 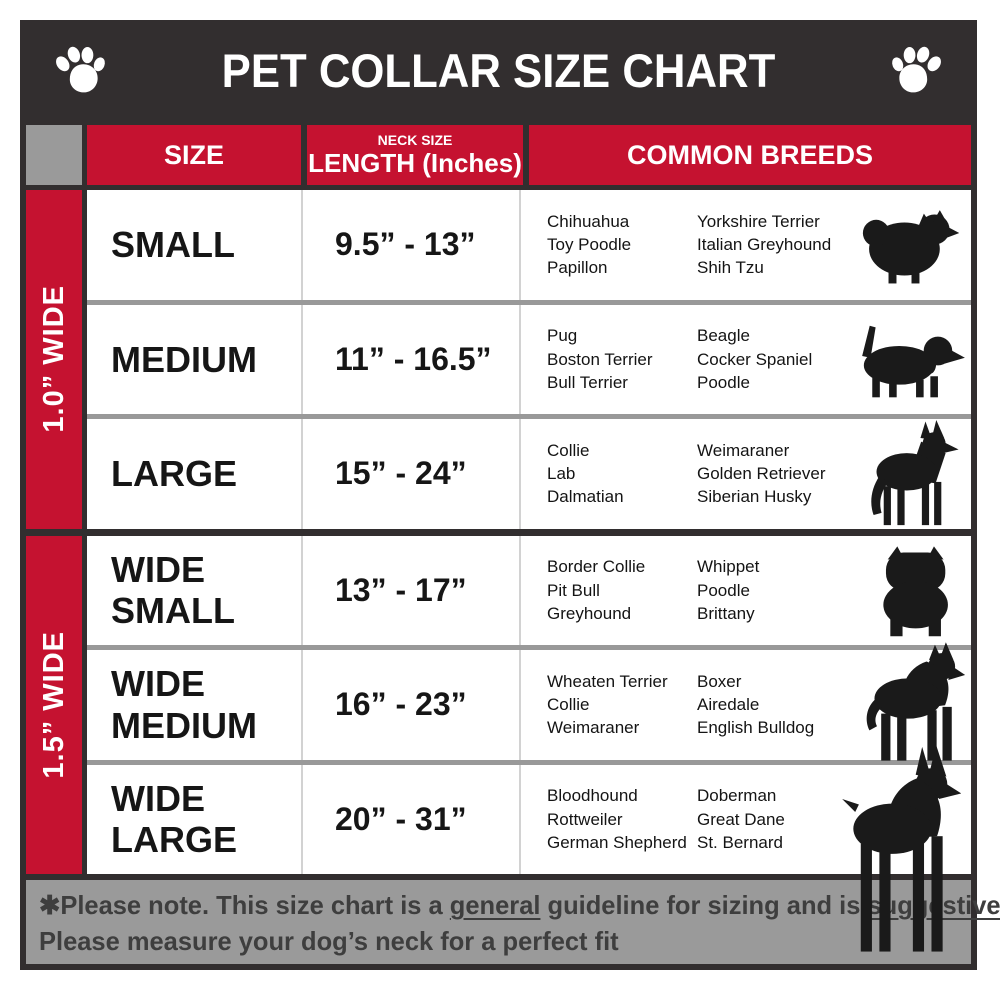 I want to click on header-neck-size: NECK SIZE LENGTH (Inches), so click(x=415, y=155).